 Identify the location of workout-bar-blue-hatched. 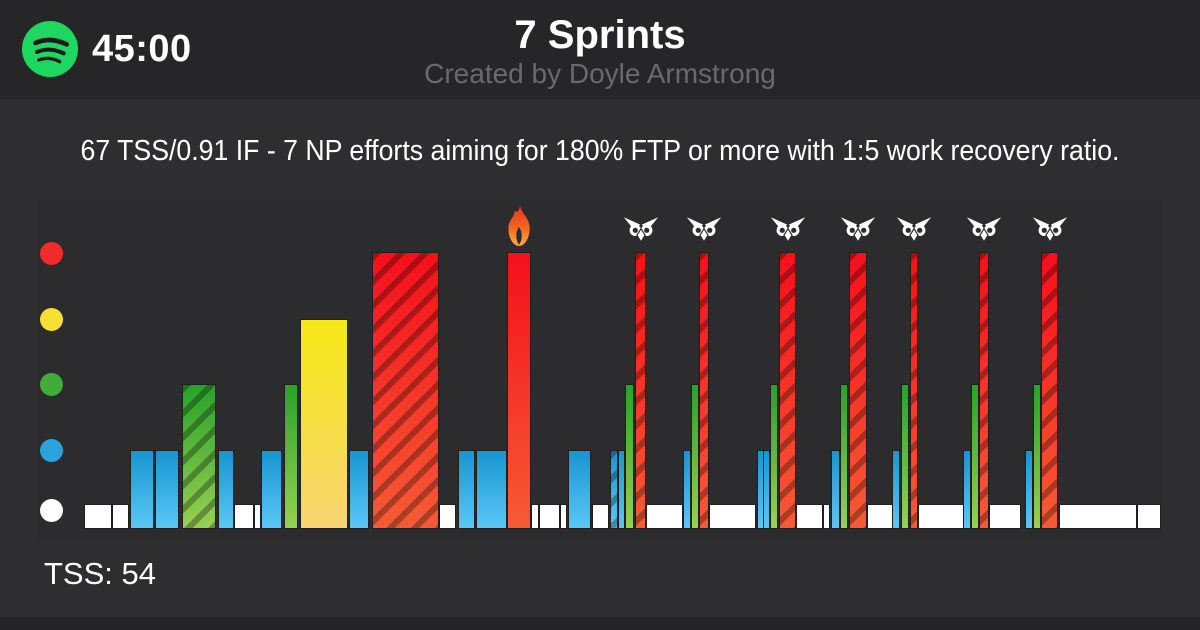
(614, 489).